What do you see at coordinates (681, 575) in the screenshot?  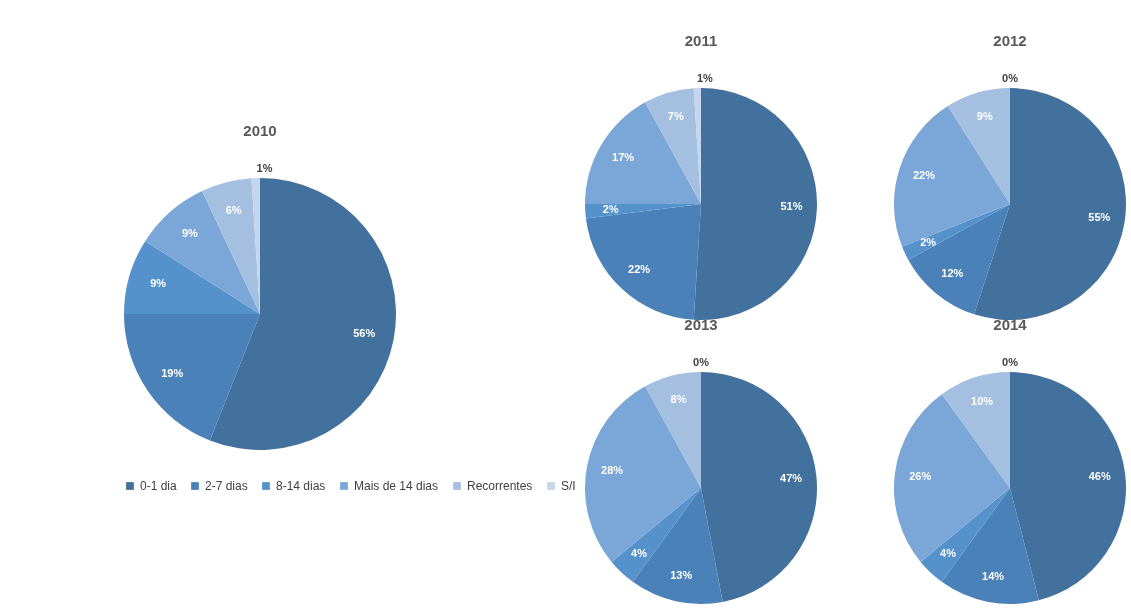 I see `data-label: 13%` at bounding box center [681, 575].